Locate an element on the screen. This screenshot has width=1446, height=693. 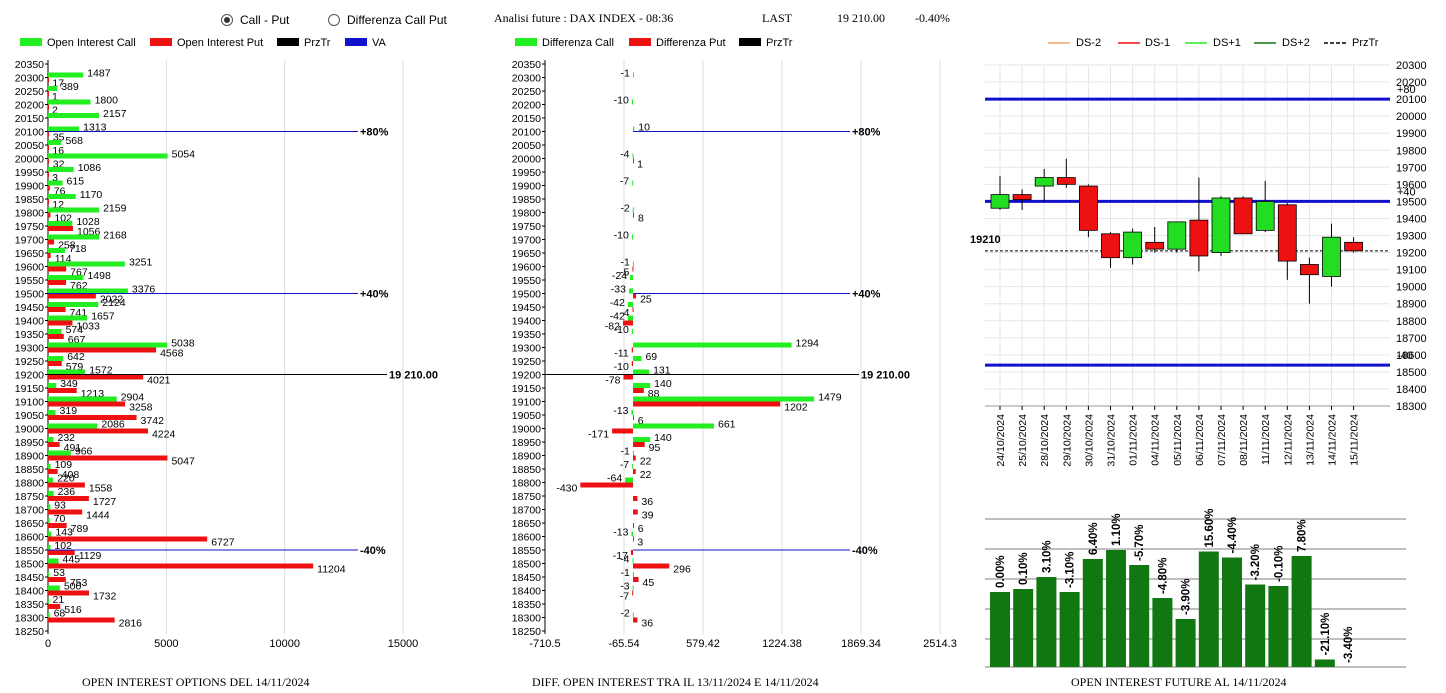
strike-label: 18450 is located at coordinates (526, 578).